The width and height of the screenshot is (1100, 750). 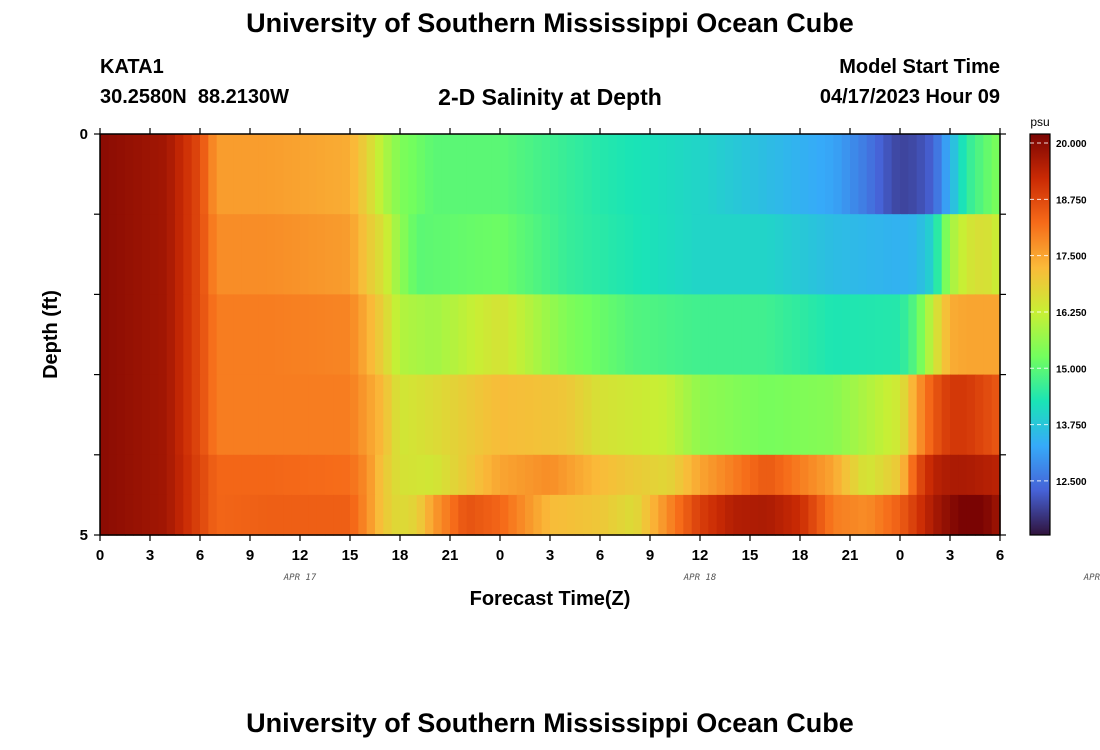 What do you see at coordinates (300, 578) in the screenshot?
I see `date-label: APR 17` at bounding box center [300, 578].